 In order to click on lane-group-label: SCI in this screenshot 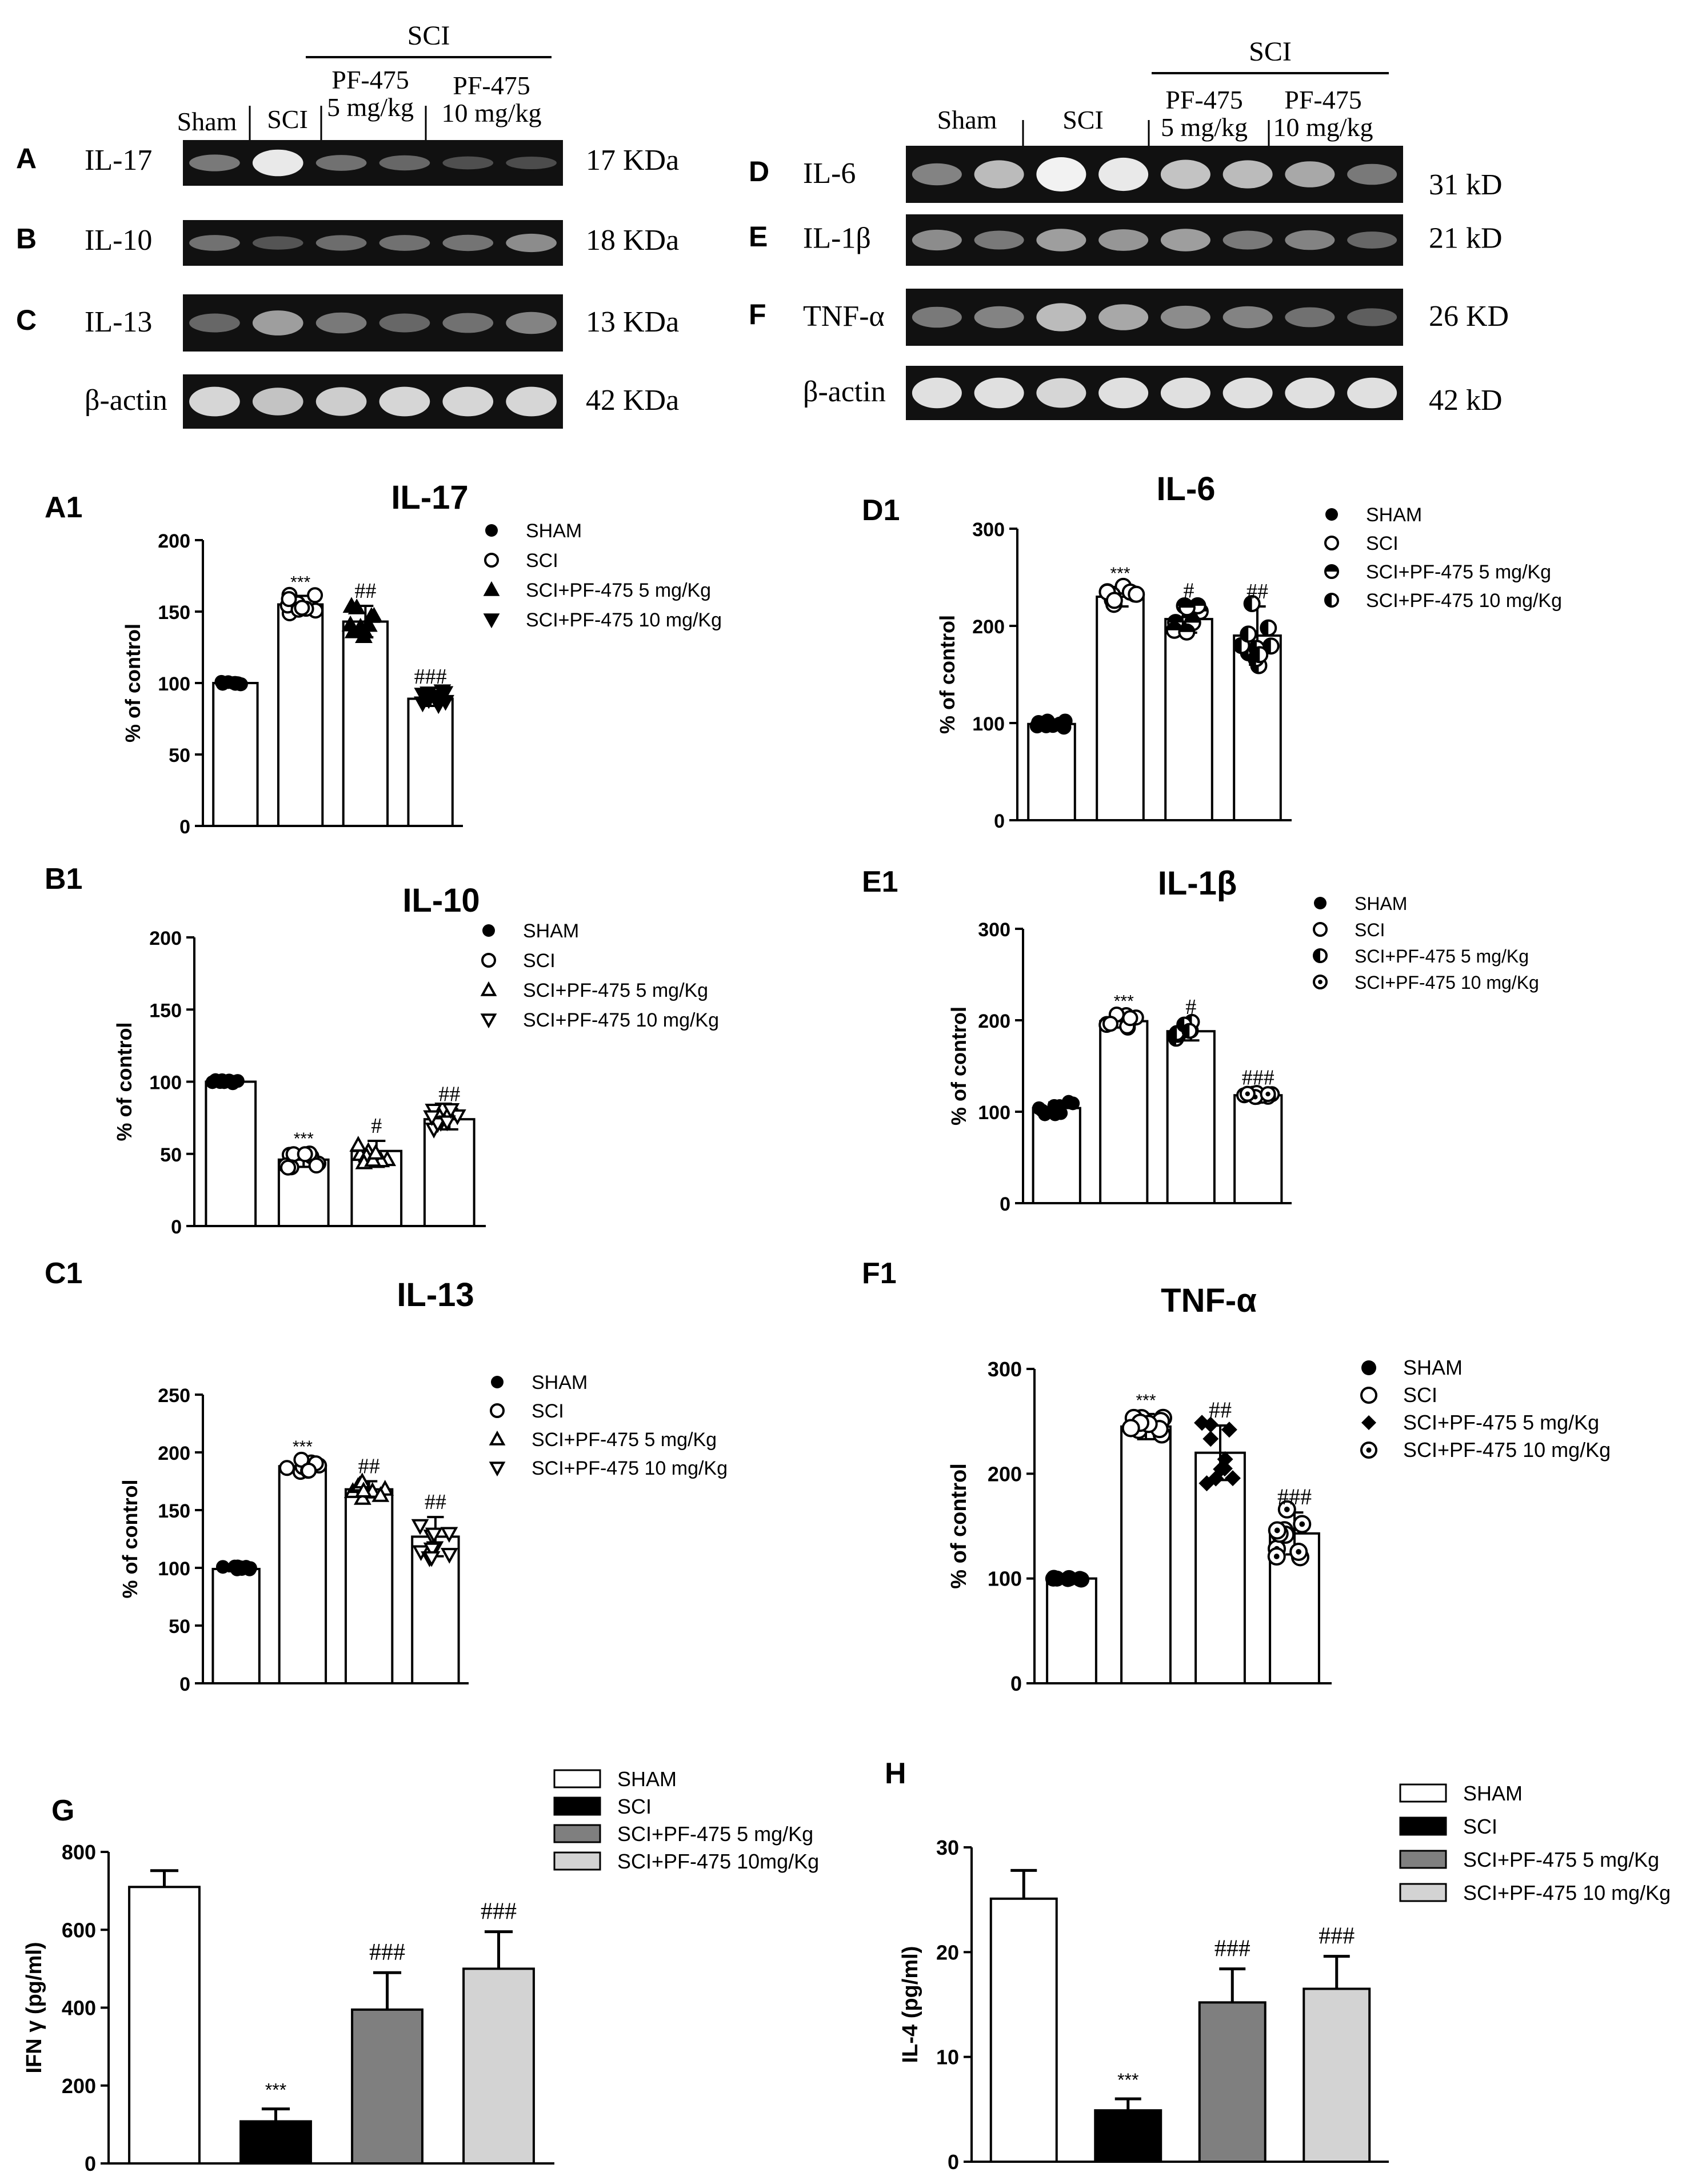, I will do `click(1083, 119)`.